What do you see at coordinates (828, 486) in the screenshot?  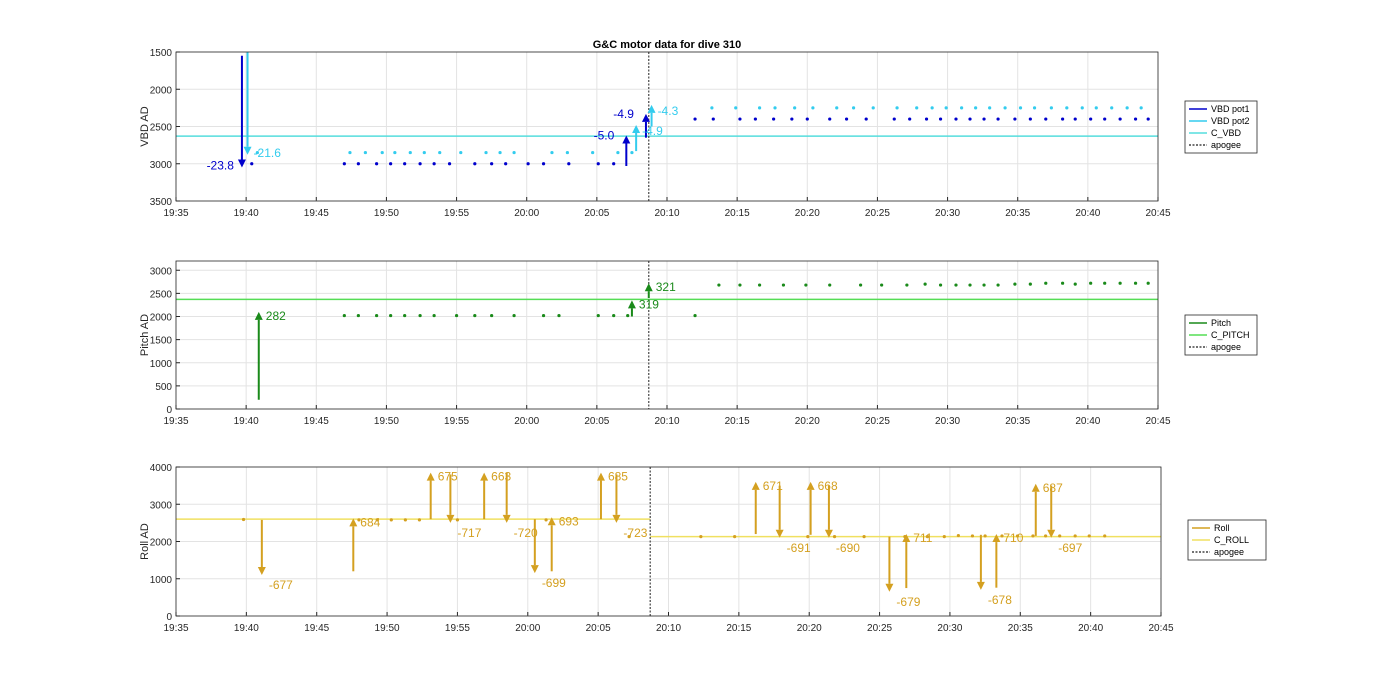 I see `move-label: 668` at bounding box center [828, 486].